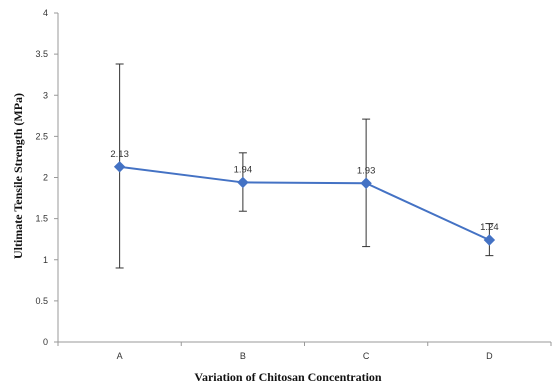 This screenshot has height=386, width=554. What do you see at coordinates (41, 136) in the screenshot?
I see `y-tick-label: 2.5` at bounding box center [41, 136].